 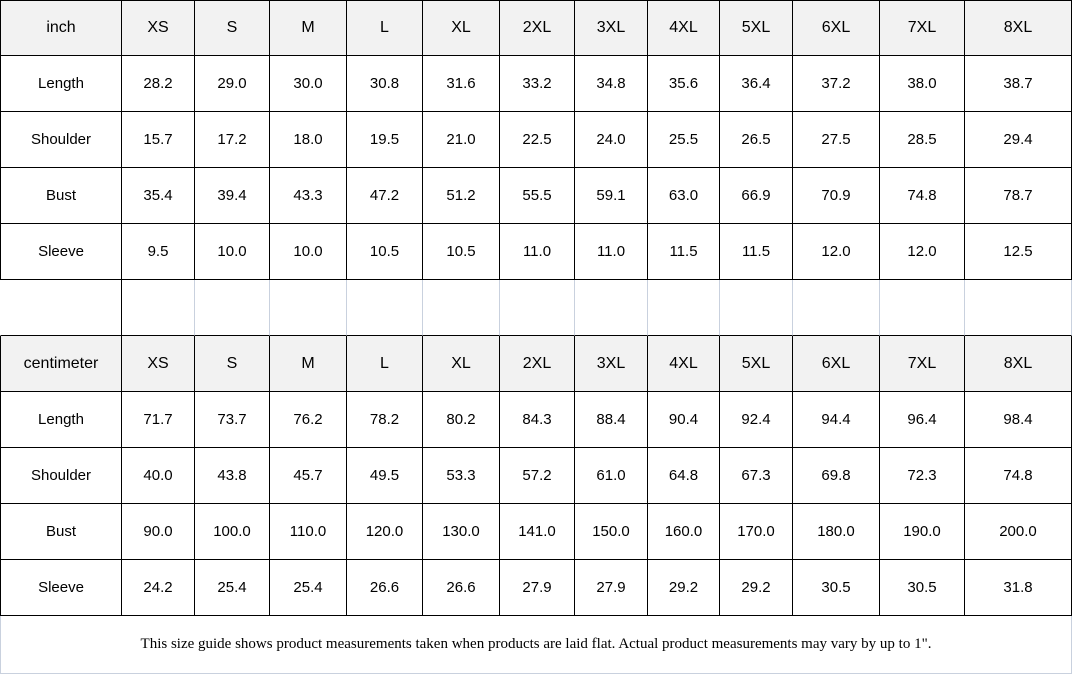 What do you see at coordinates (385, 420) in the screenshot?
I see `measurement-value: 78.2` at bounding box center [385, 420].